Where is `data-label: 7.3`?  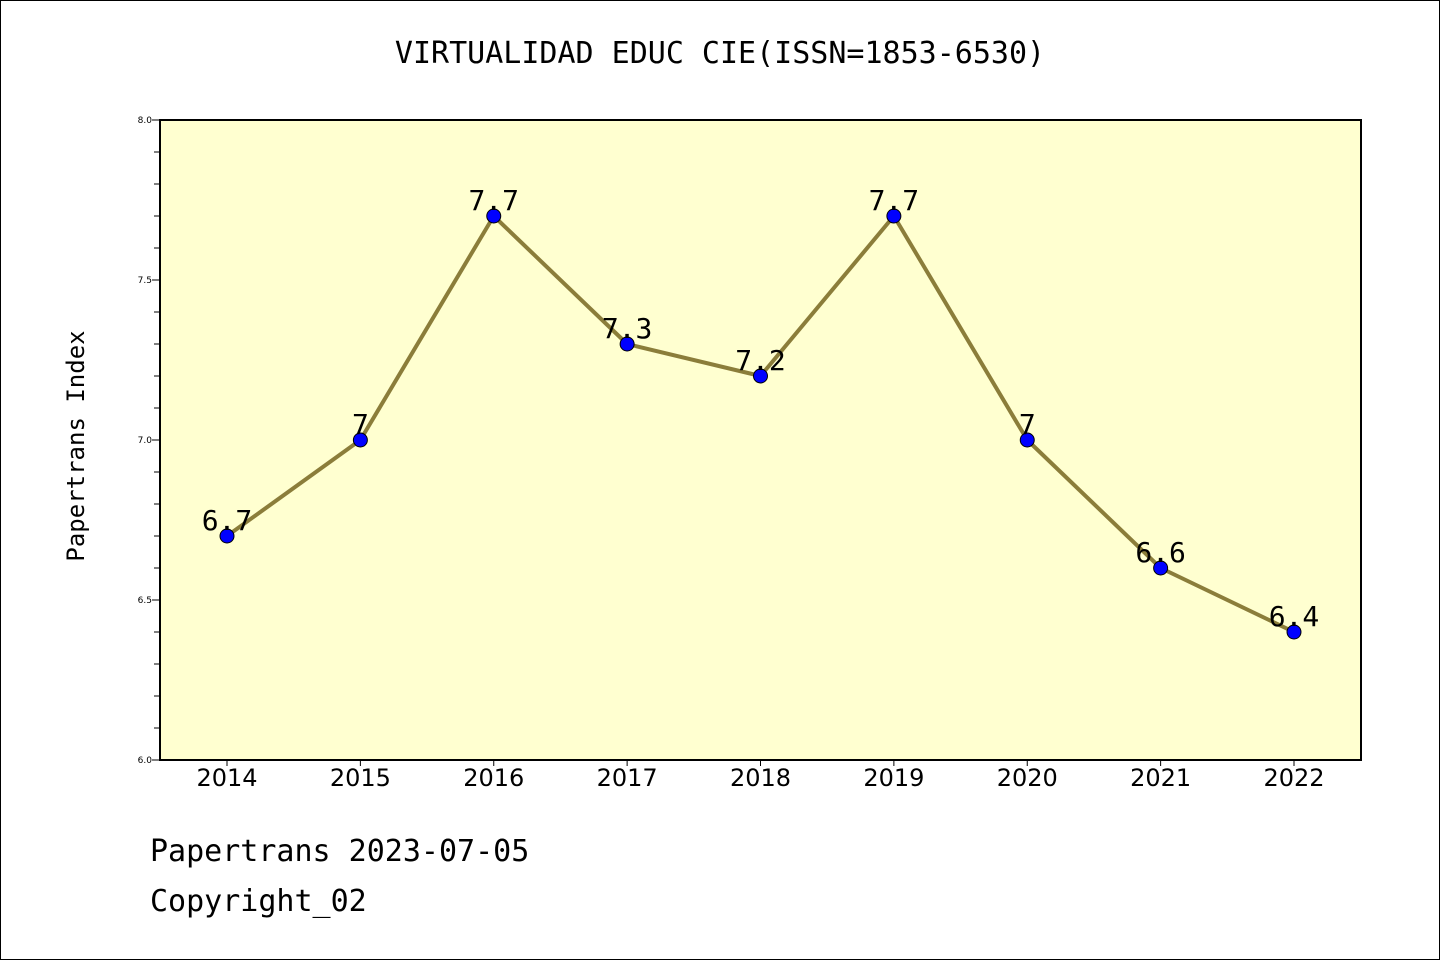
data-label: 7.3 is located at coordinates (627, 328).